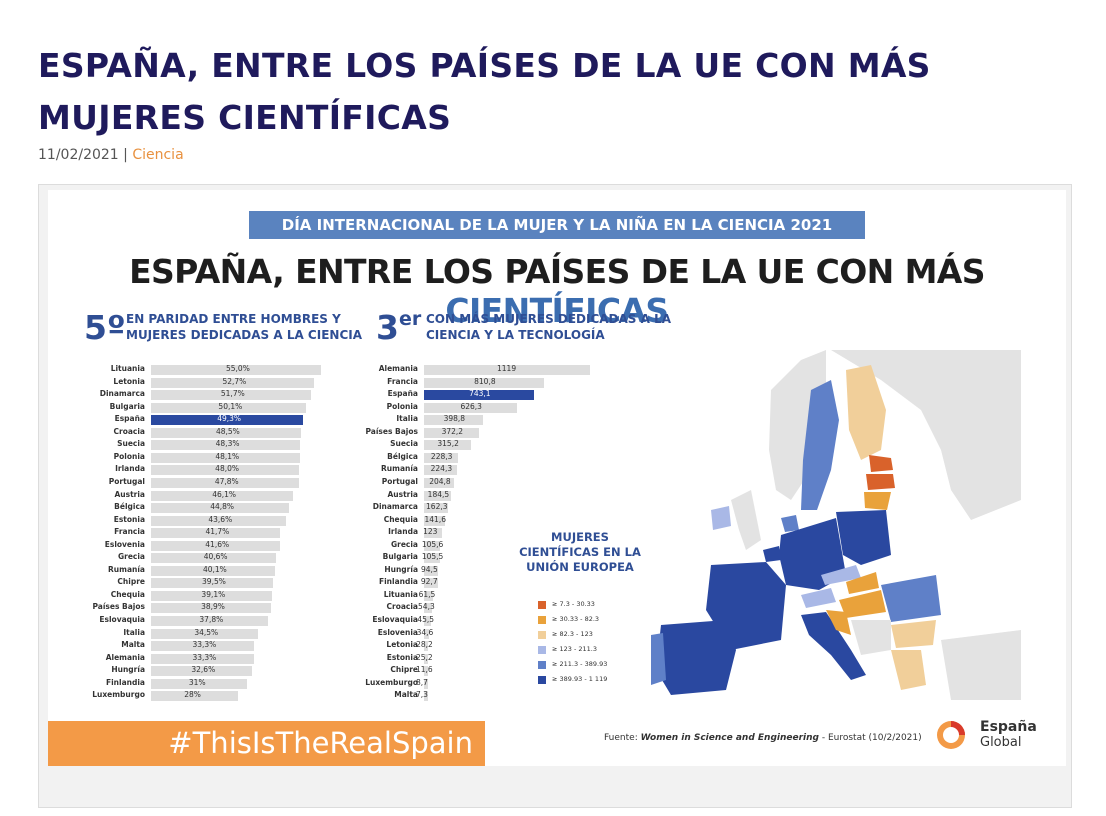  I want to click on source-prefix: Fuente:, so click(622, 738).